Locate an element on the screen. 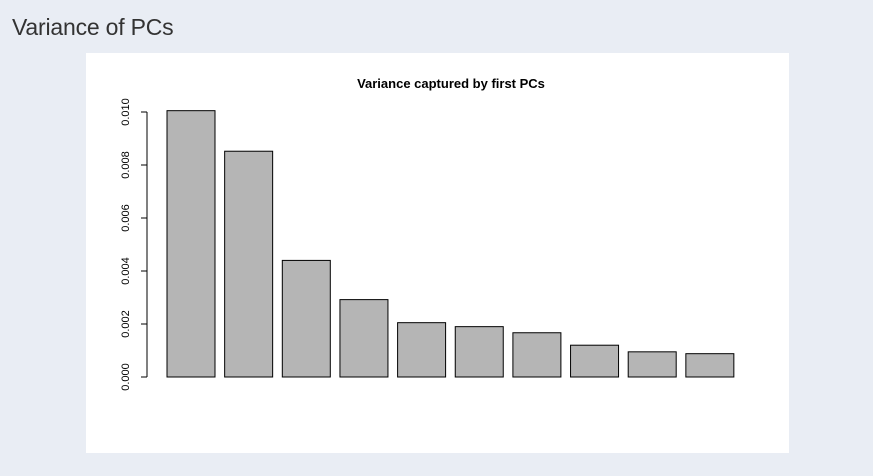 This screenshot has height=476, width=873. y-tick-label: 0.004 is located at coordinates (126, 271).